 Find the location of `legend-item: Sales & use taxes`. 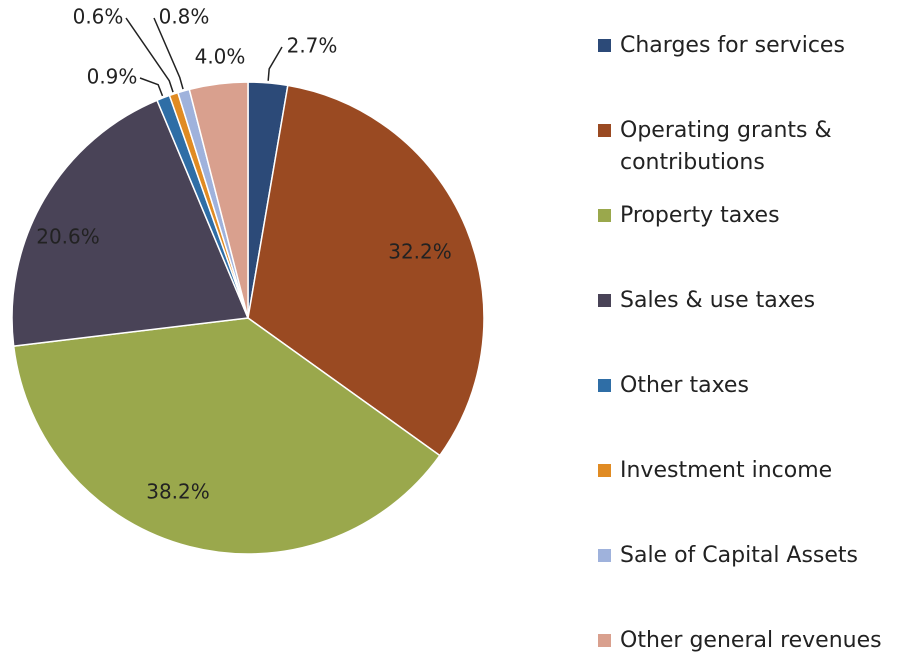

legend-item: Sales & use taxes is located at coordinates (745, 301).